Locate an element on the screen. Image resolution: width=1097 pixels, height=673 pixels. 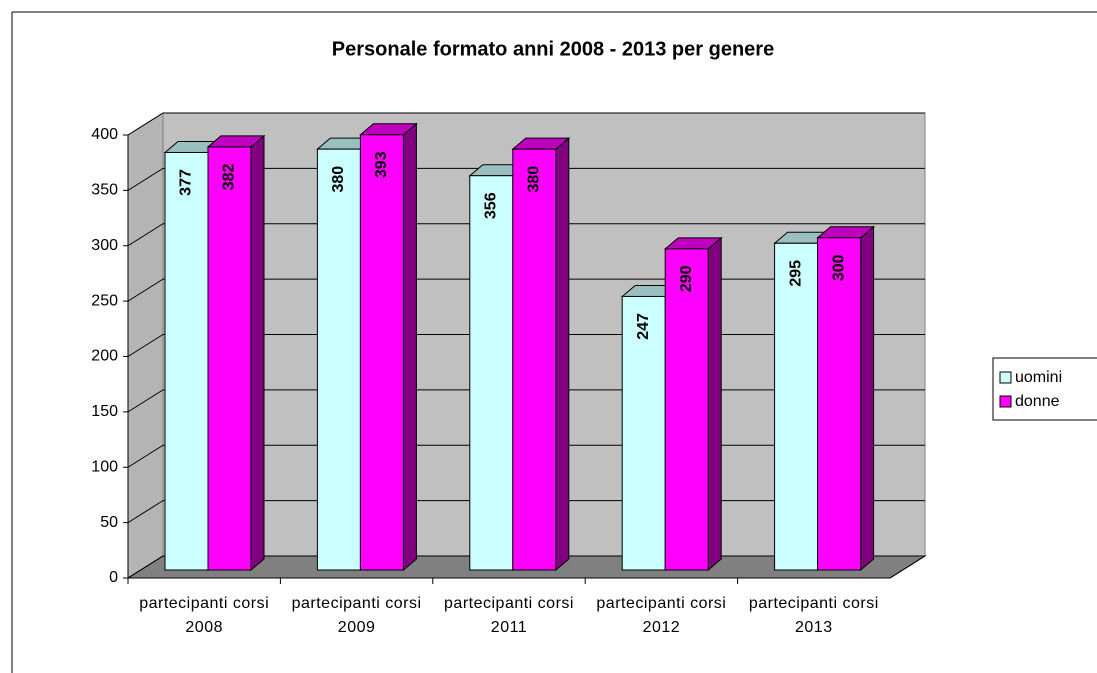
y-tick-label: 200 is located at coordinates (104, 356).